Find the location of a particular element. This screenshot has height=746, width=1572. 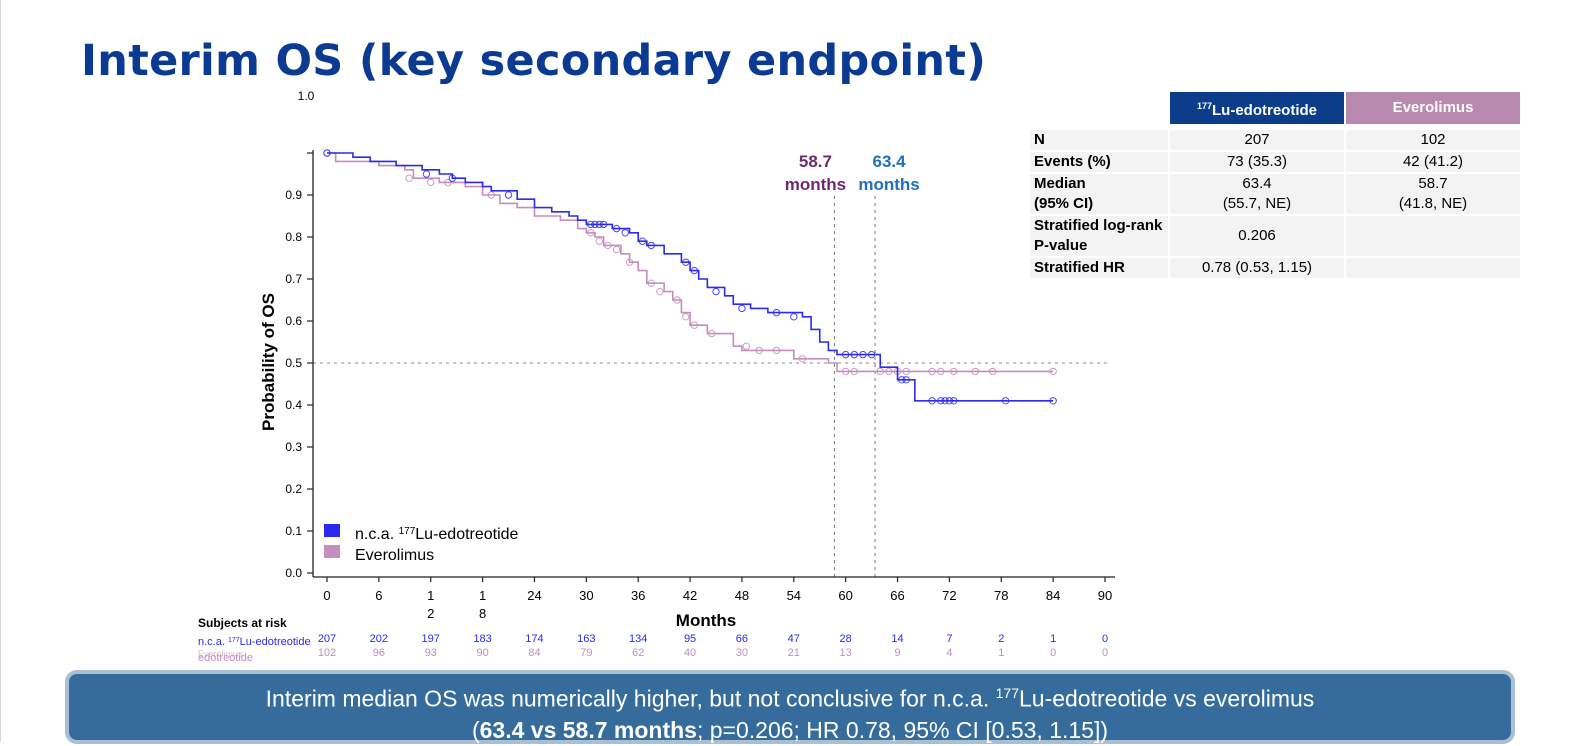

y-tick-label: 1.0 is located at coordinates (306, 96).